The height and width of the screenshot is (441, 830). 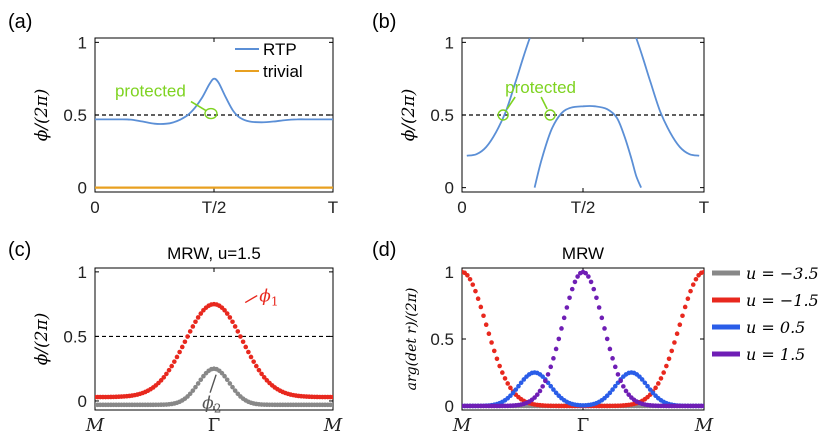 I want to click on chart-title: MRW, u=1.5, so click(x=214, y=253).